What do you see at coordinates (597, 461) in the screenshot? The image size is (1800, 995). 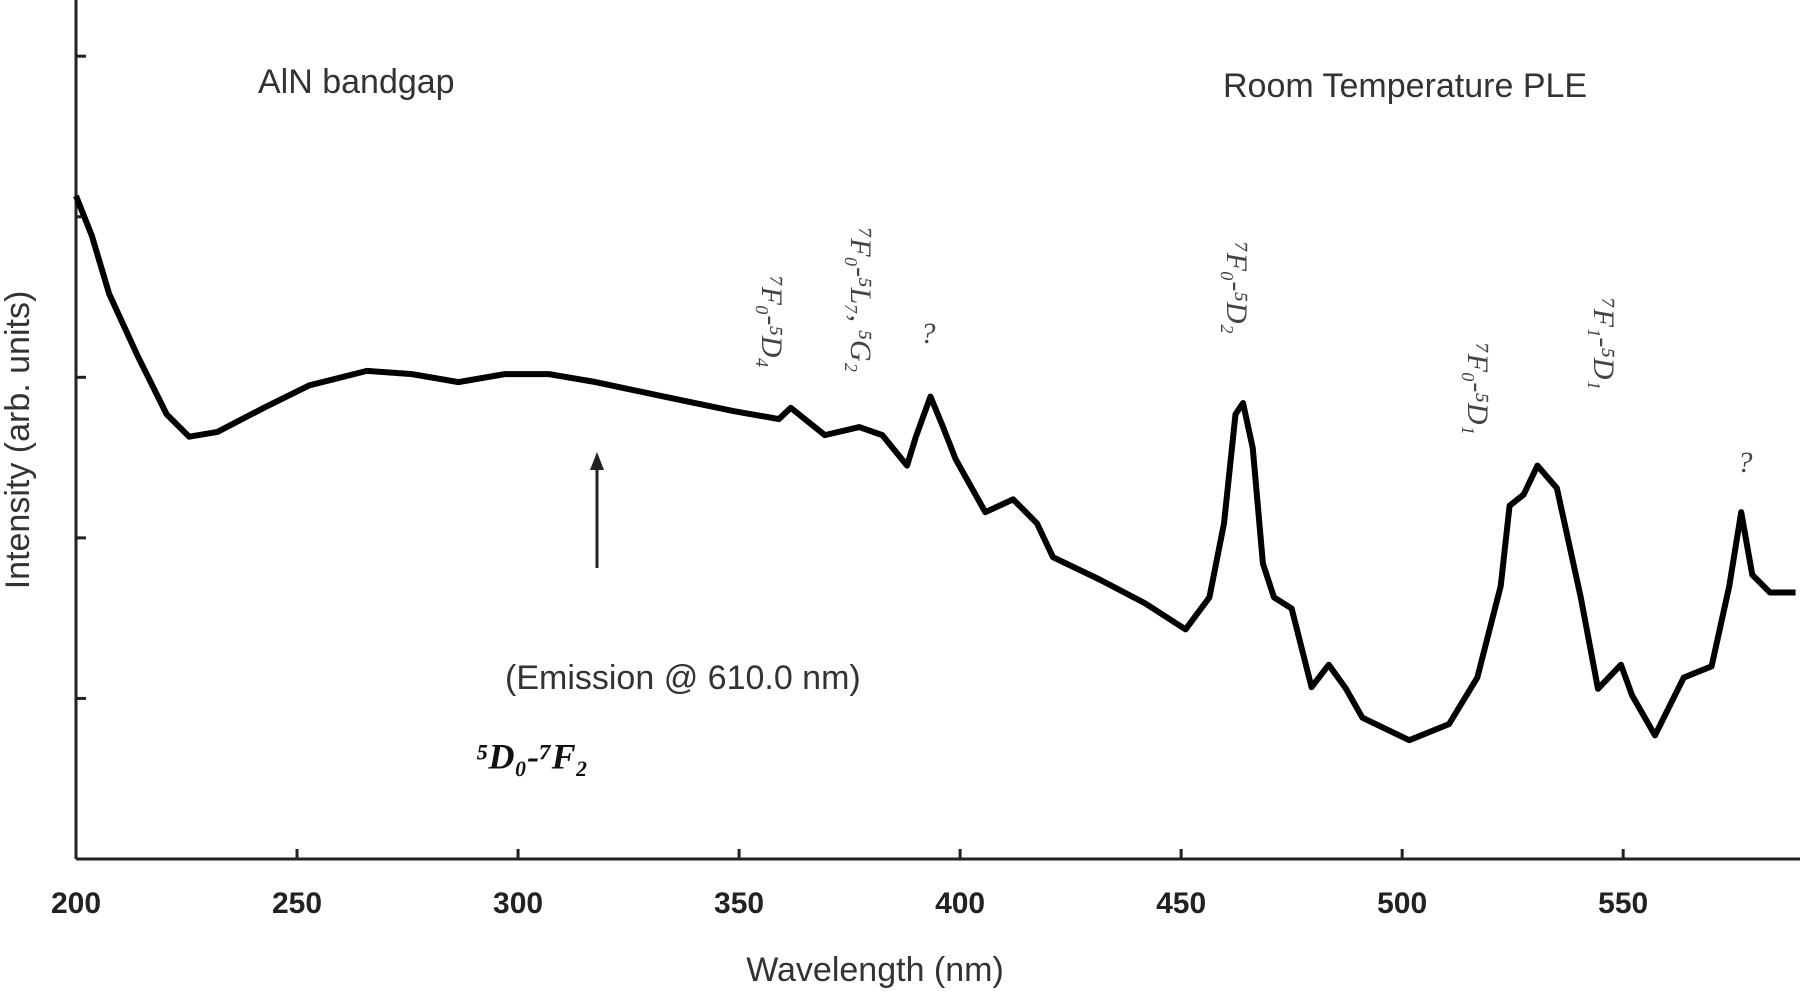 I see `arrow-head` at bounding box center [597, 461].